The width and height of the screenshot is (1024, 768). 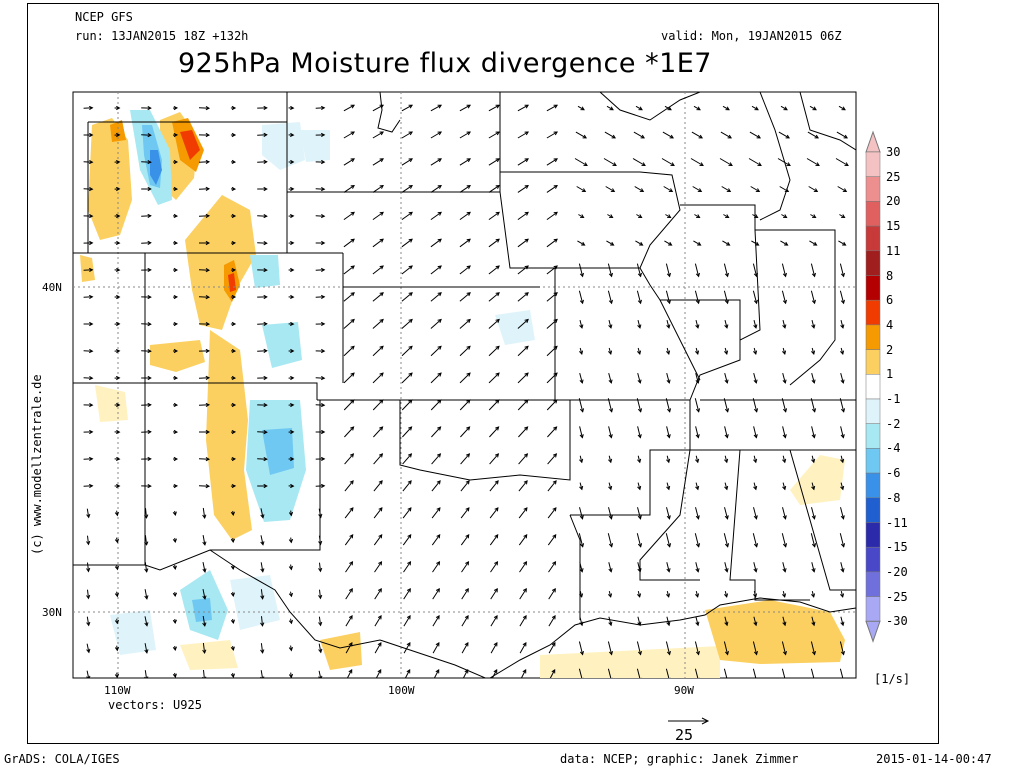 I want to click on colorbar-label: 8, so click(x=890, y=275).